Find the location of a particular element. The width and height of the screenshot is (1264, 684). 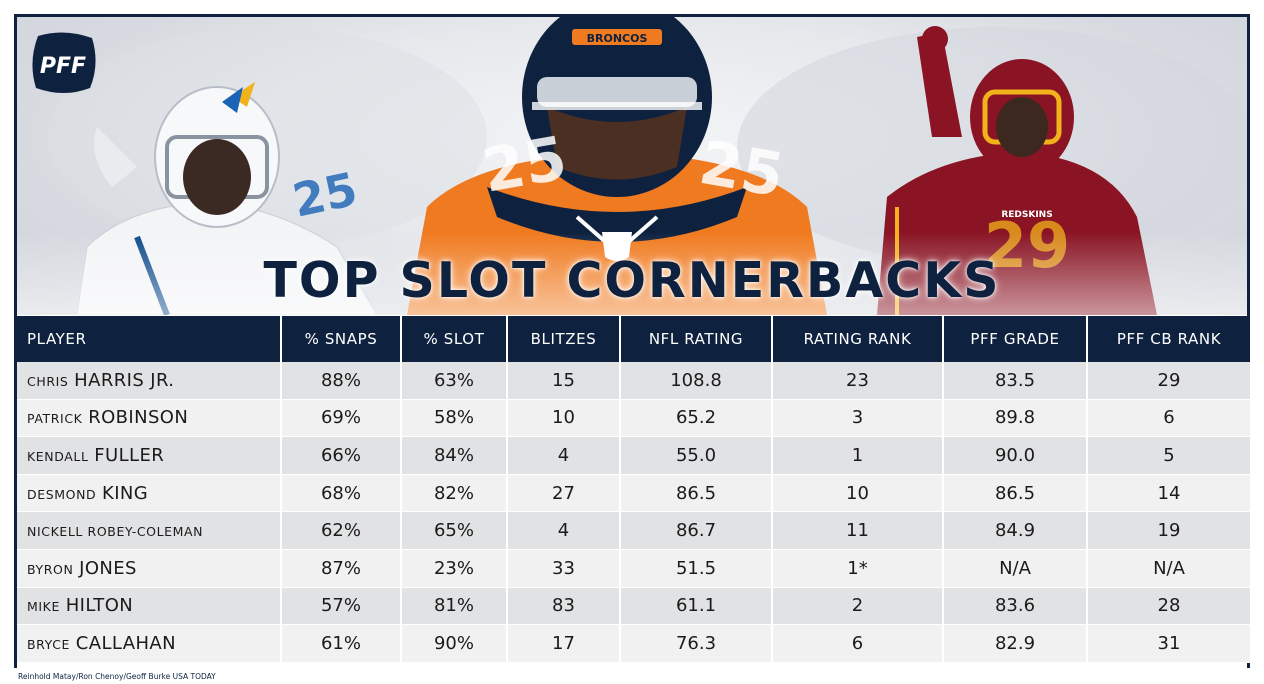

stat-cell-snaps: 68% is located at coordinates (342, 493).